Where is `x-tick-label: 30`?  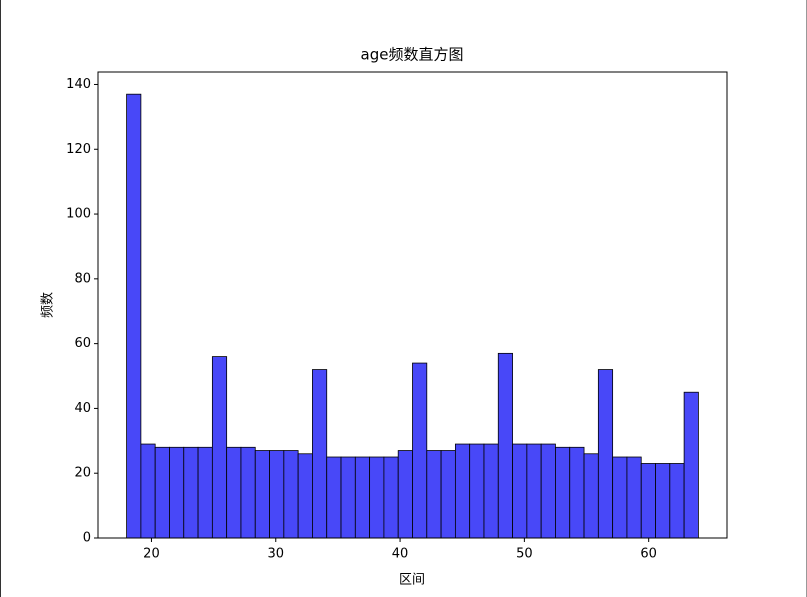
x-tick-label: 30 is located at coordinates (275, 554).